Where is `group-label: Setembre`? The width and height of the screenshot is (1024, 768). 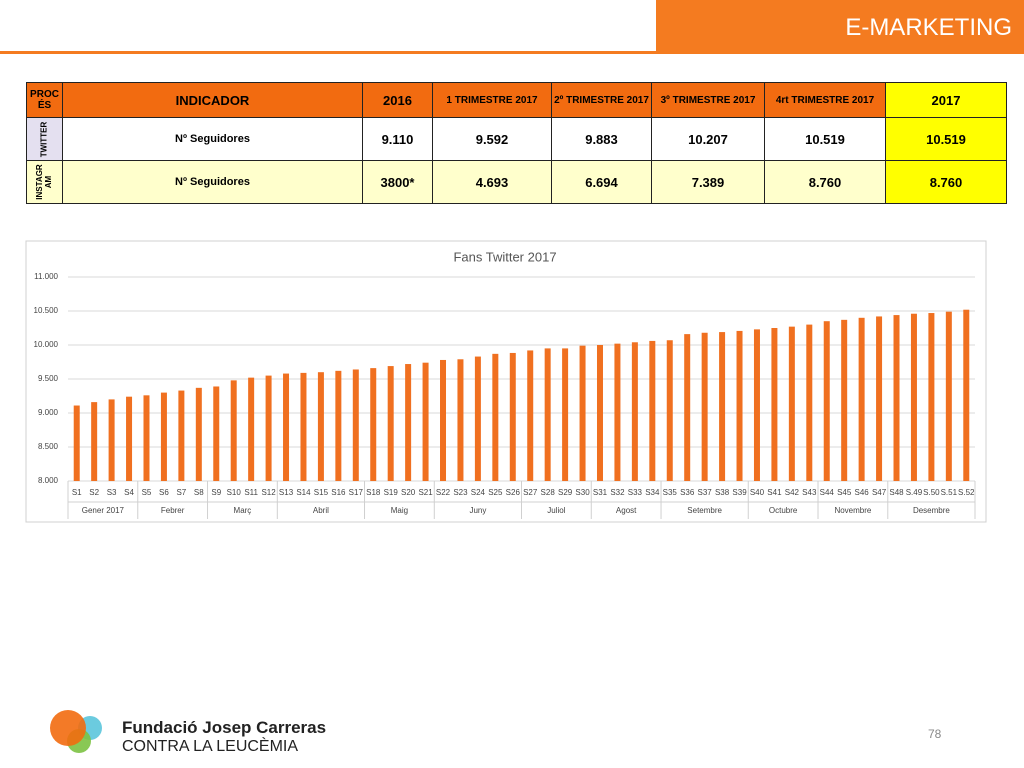 group-label: Setembre is located at coordinates (704, 510).